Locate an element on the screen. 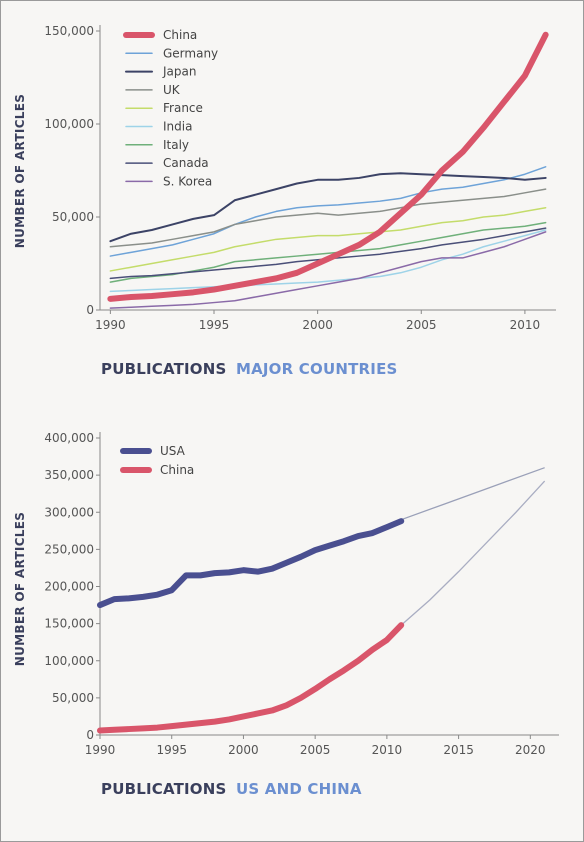  x-tick-label: 2015 is located at coordinates (458, 750).